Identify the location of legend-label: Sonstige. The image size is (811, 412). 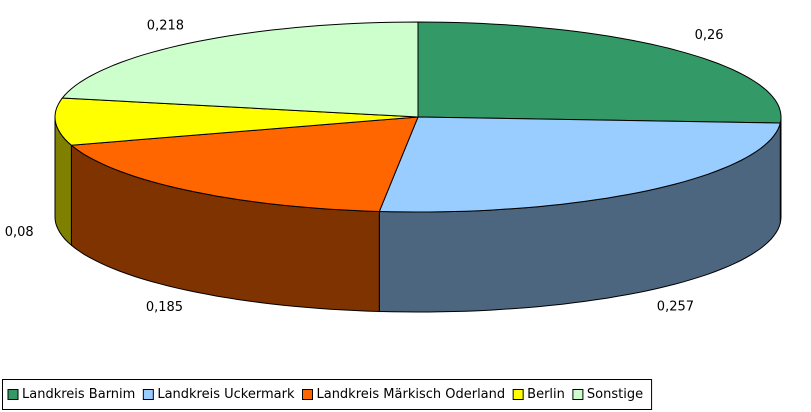
(615, 394).